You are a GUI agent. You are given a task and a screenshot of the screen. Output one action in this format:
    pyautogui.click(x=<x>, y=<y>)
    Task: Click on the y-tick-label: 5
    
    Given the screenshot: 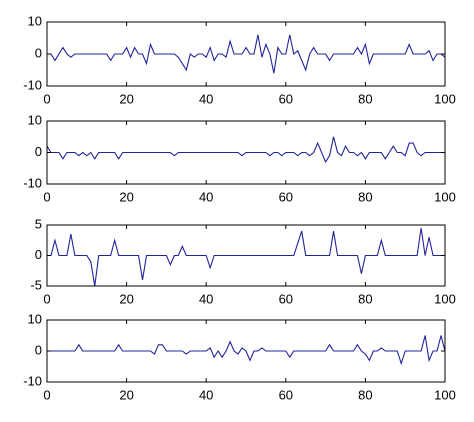 What is the action you would take?
    pyautogui.click(x=38, y=223)
    